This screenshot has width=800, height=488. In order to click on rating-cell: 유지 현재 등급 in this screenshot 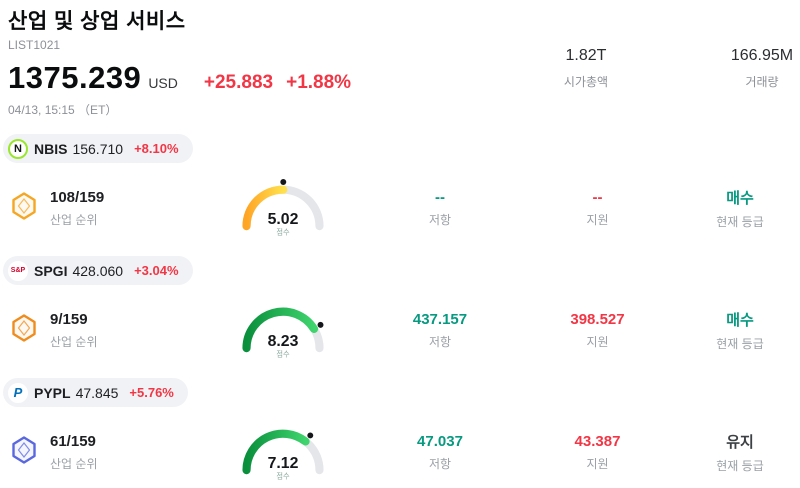, I will do `click(740, 452)`.